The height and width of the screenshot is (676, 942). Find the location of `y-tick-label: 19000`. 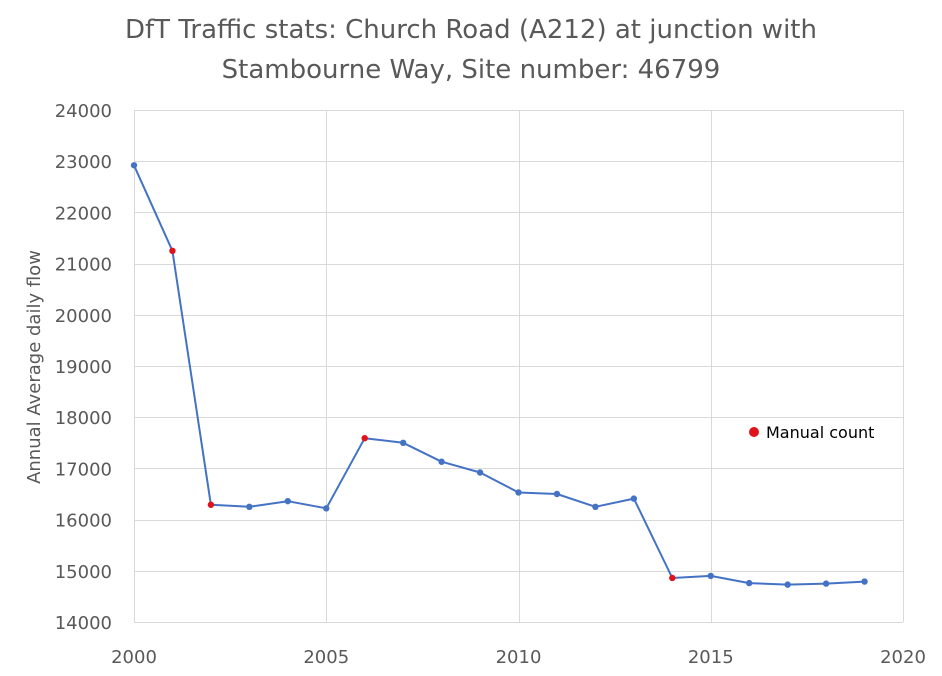

y-tick-label: 19000 is located at coordinates (83, 367).